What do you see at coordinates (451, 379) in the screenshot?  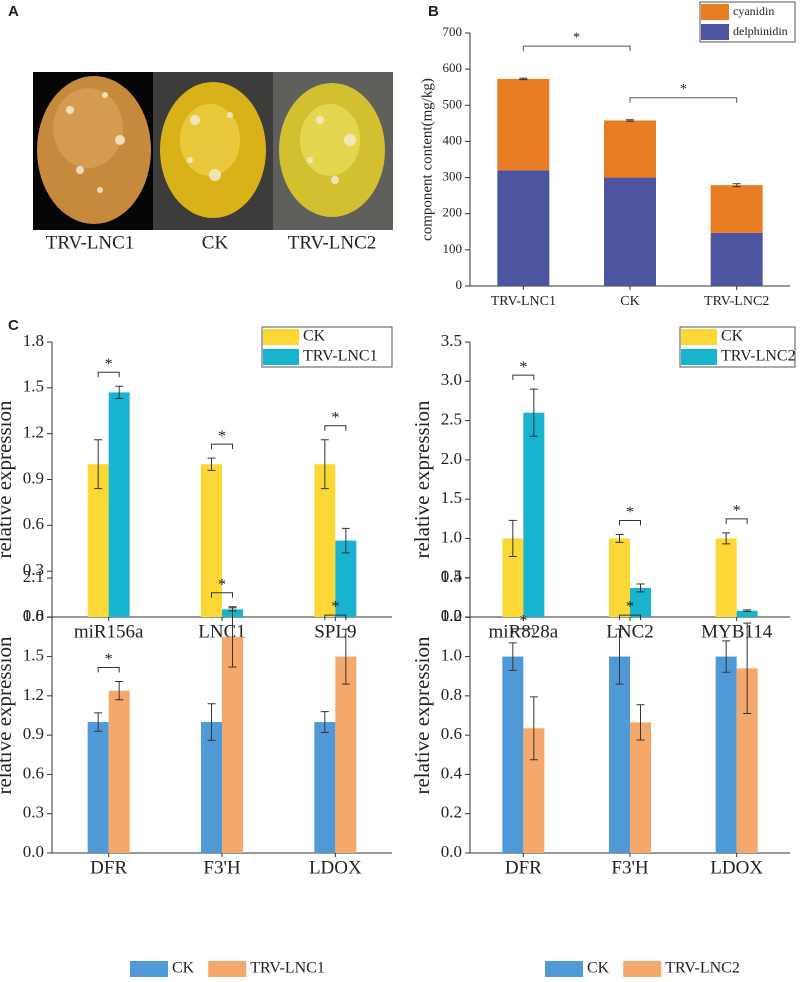 I see `y-tick-label: 3.0` at bounding box center [451, 379].